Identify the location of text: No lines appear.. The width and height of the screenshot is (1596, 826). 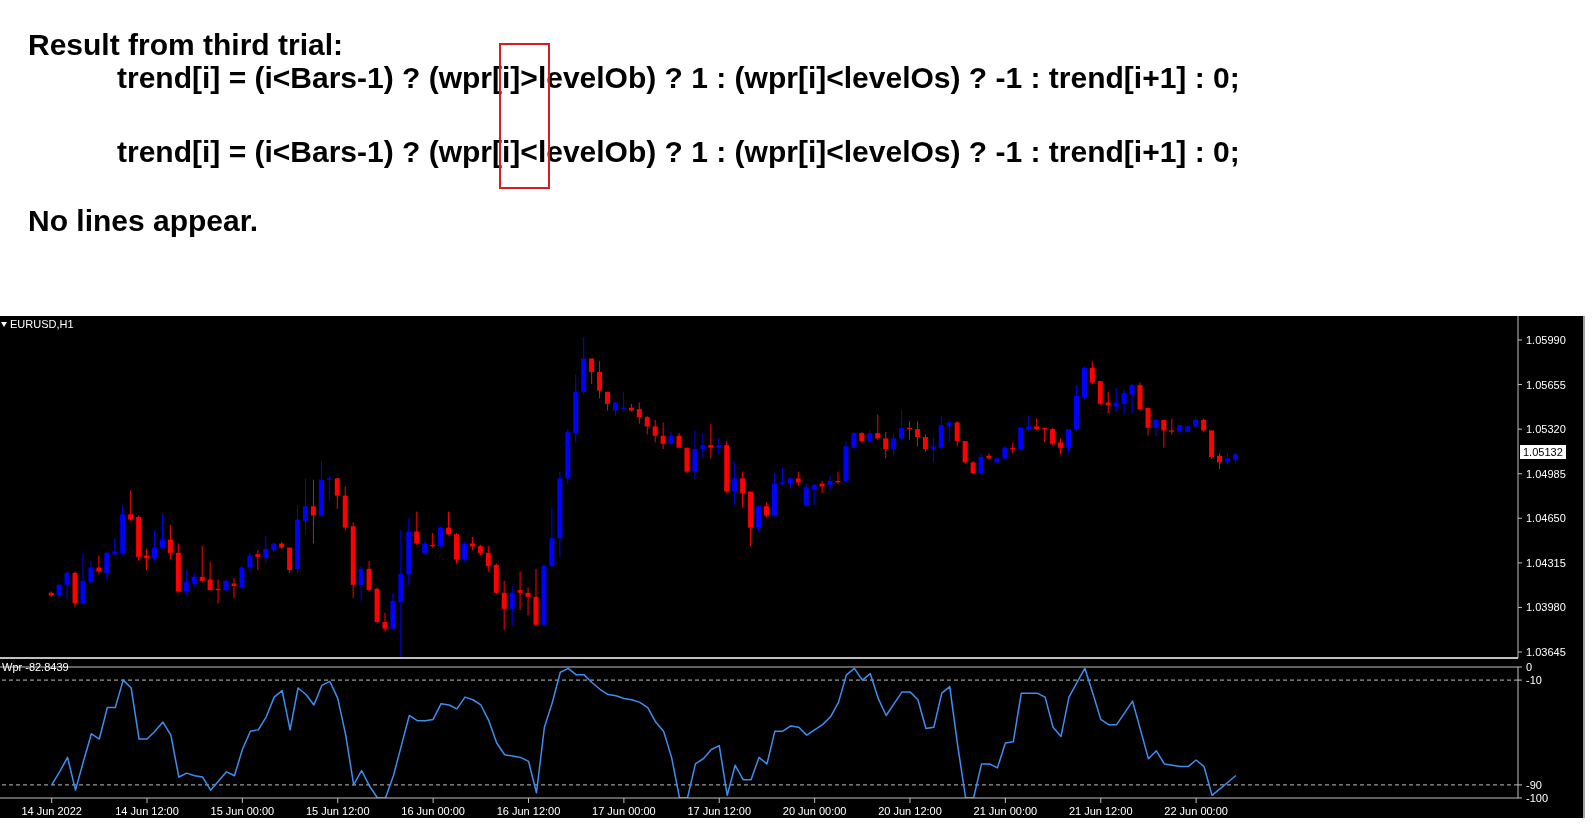
(143, 221).